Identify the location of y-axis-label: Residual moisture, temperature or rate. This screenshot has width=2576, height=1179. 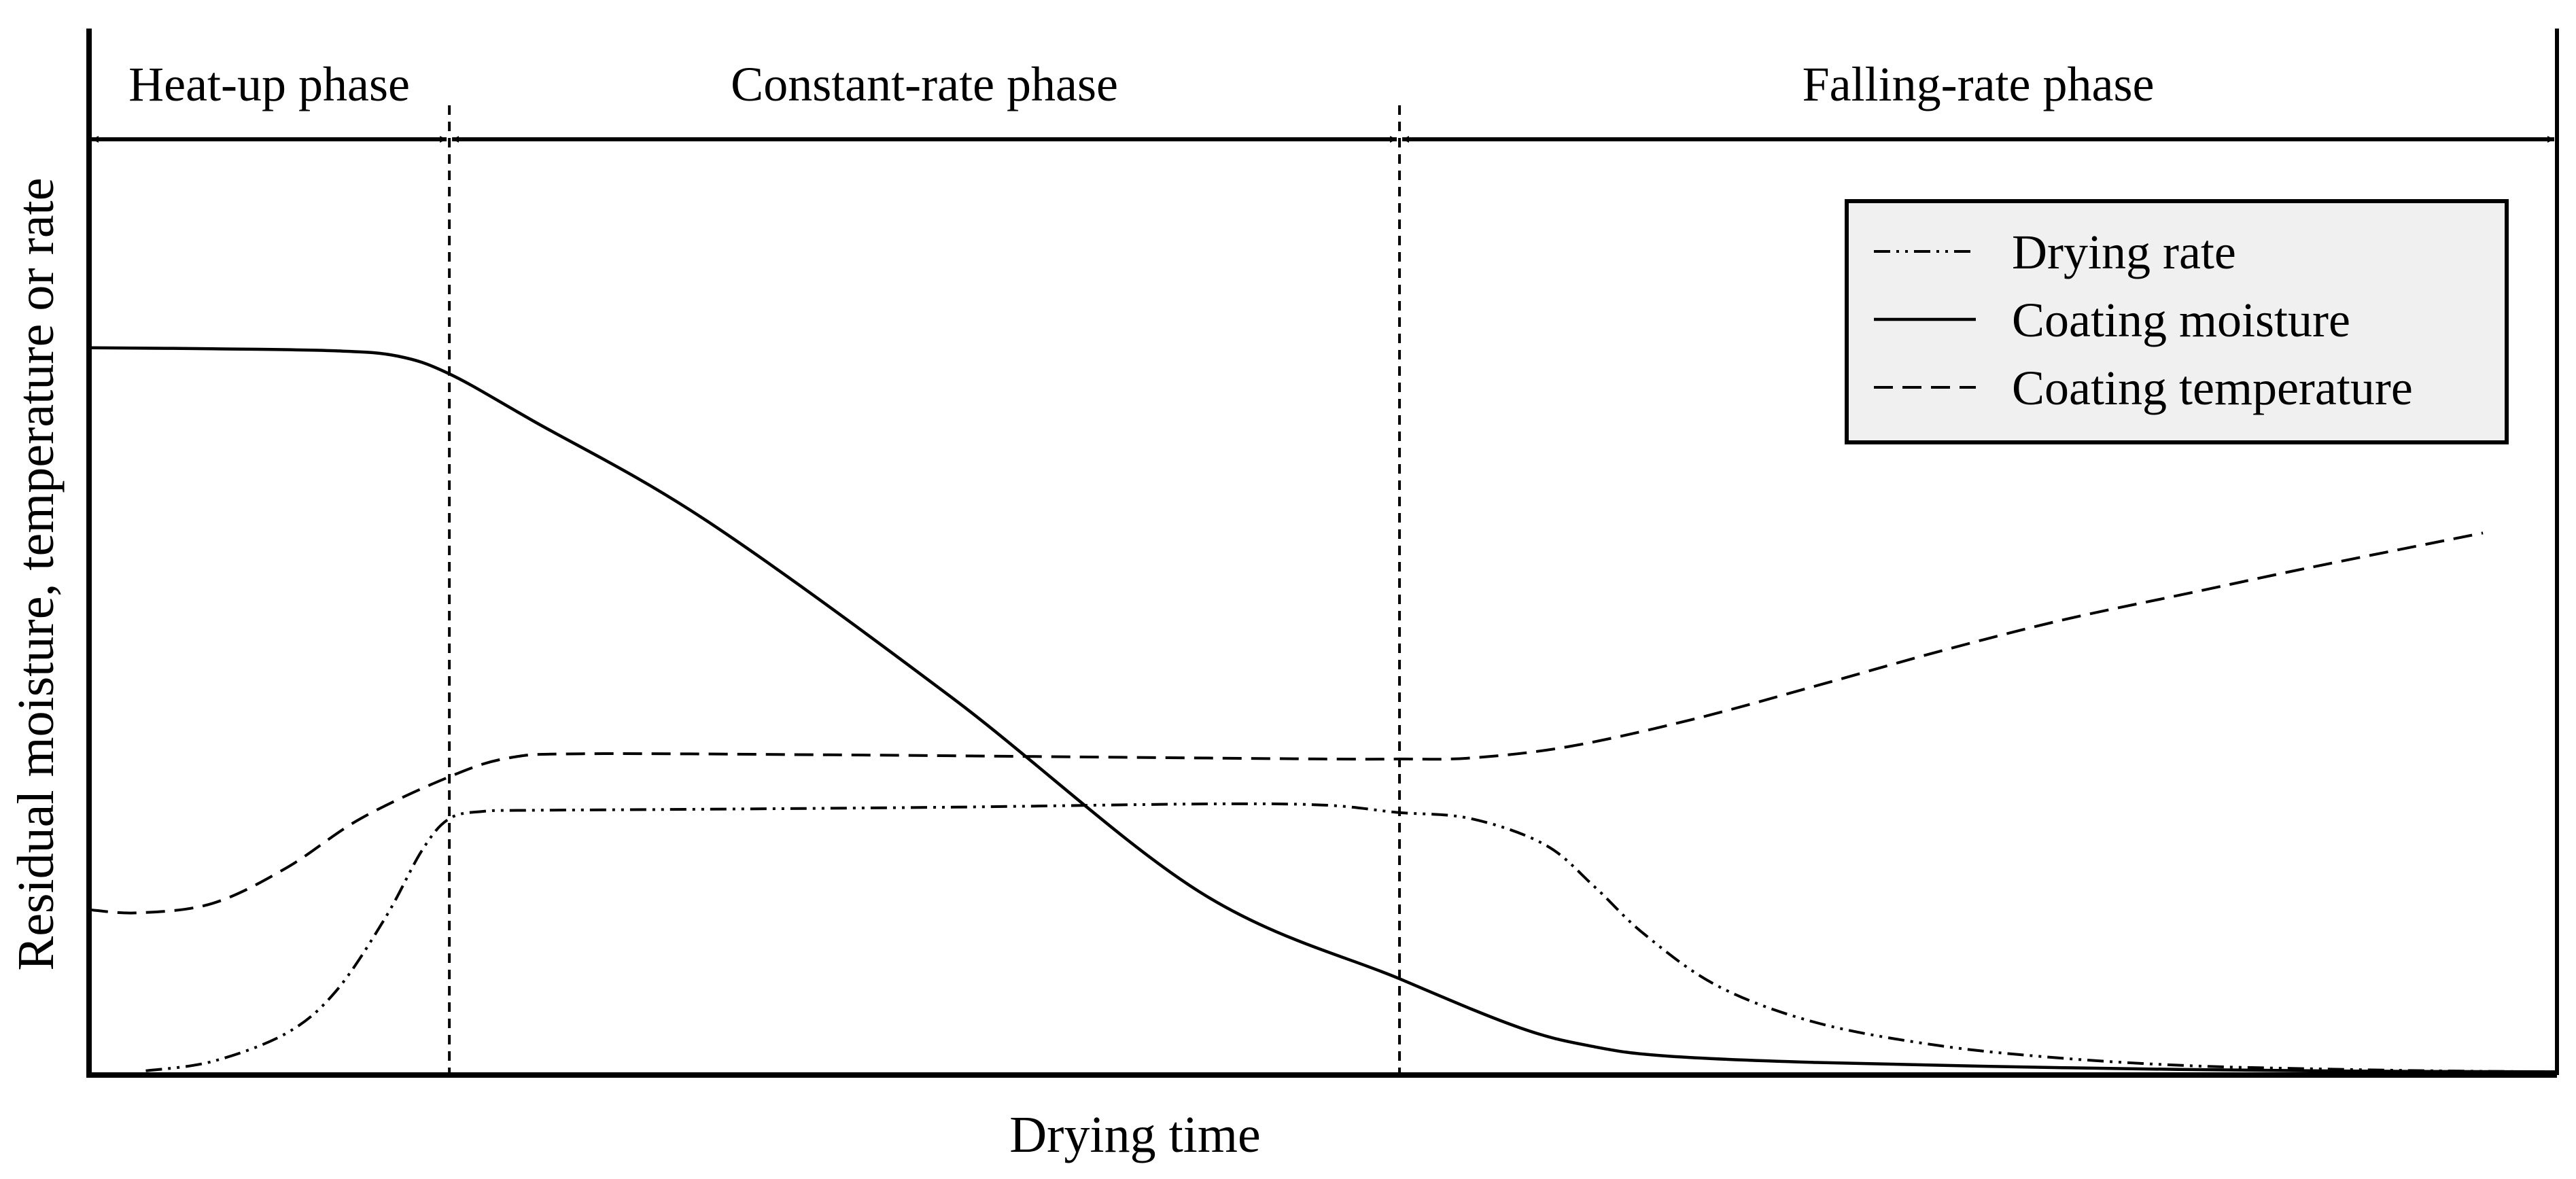
(36, 573).